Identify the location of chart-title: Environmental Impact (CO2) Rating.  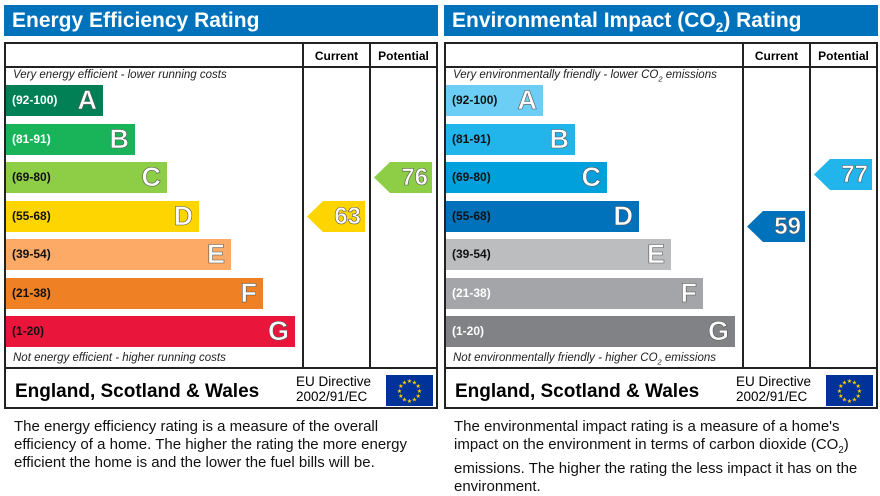
(661, 20).